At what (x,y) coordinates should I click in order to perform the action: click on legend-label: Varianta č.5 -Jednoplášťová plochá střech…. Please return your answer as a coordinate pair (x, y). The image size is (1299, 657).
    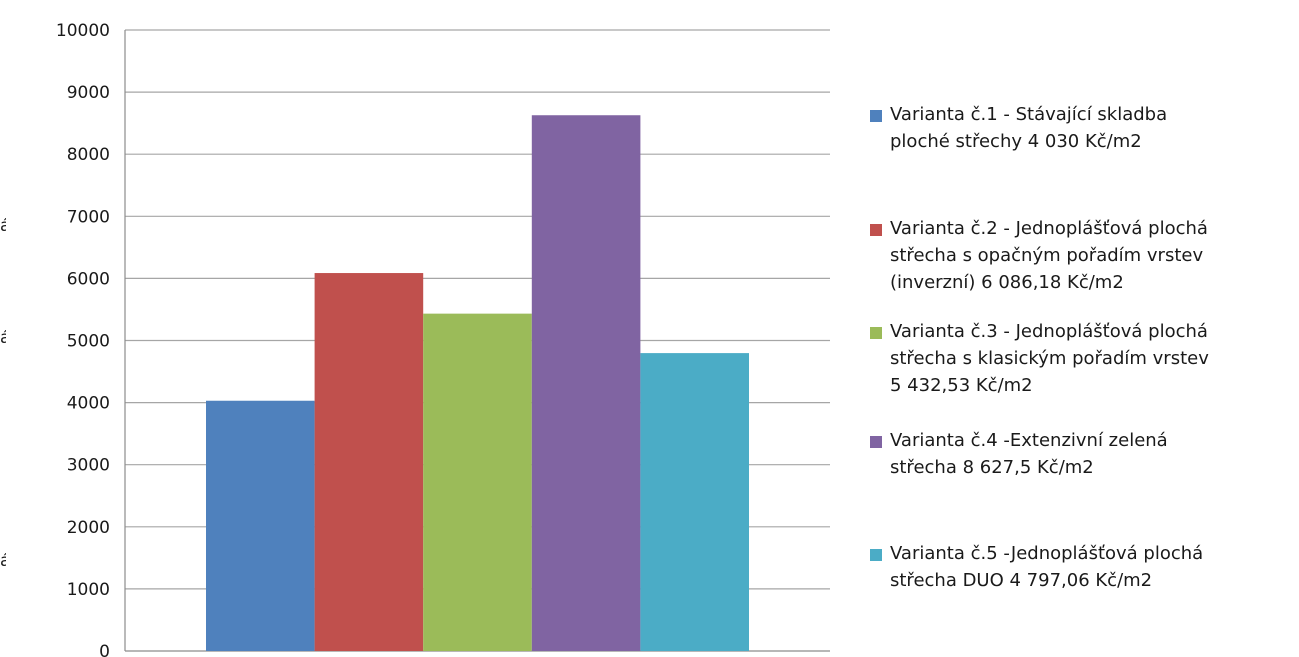
    Looking at the image, I should click on (1046, 567).